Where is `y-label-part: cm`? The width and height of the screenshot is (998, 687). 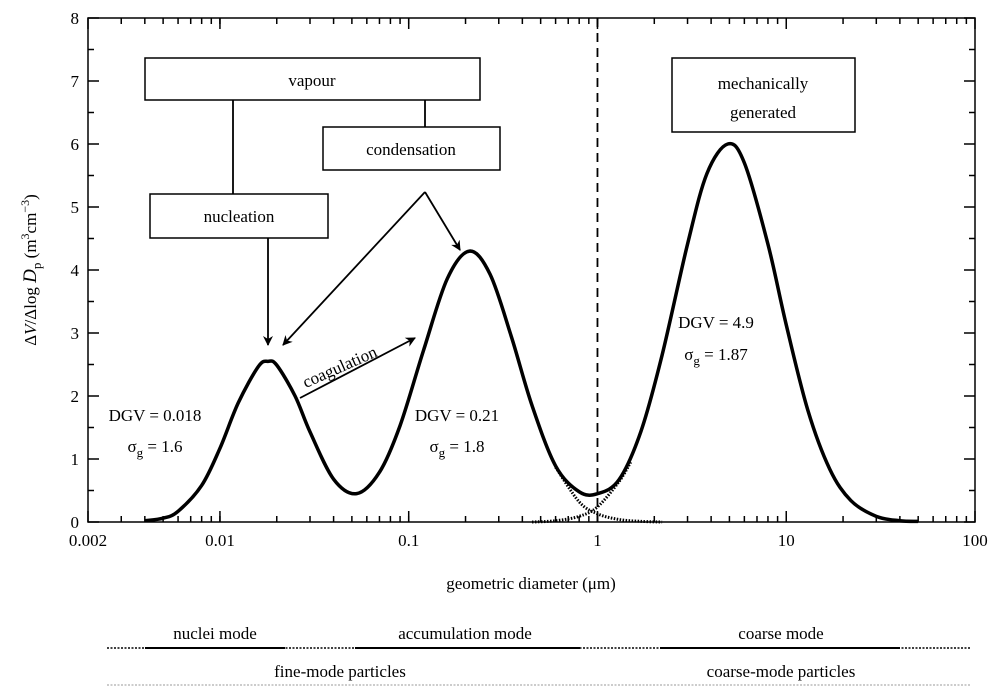 y-label-part: cm is located at coordinates (30, 223).